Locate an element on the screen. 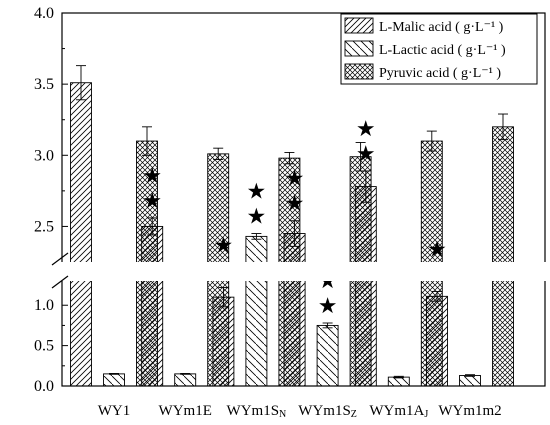 Image resolution: width=550 pixels, height=425 pixels. y-tick-label: 3.5 is located at coordinates (44, 84).